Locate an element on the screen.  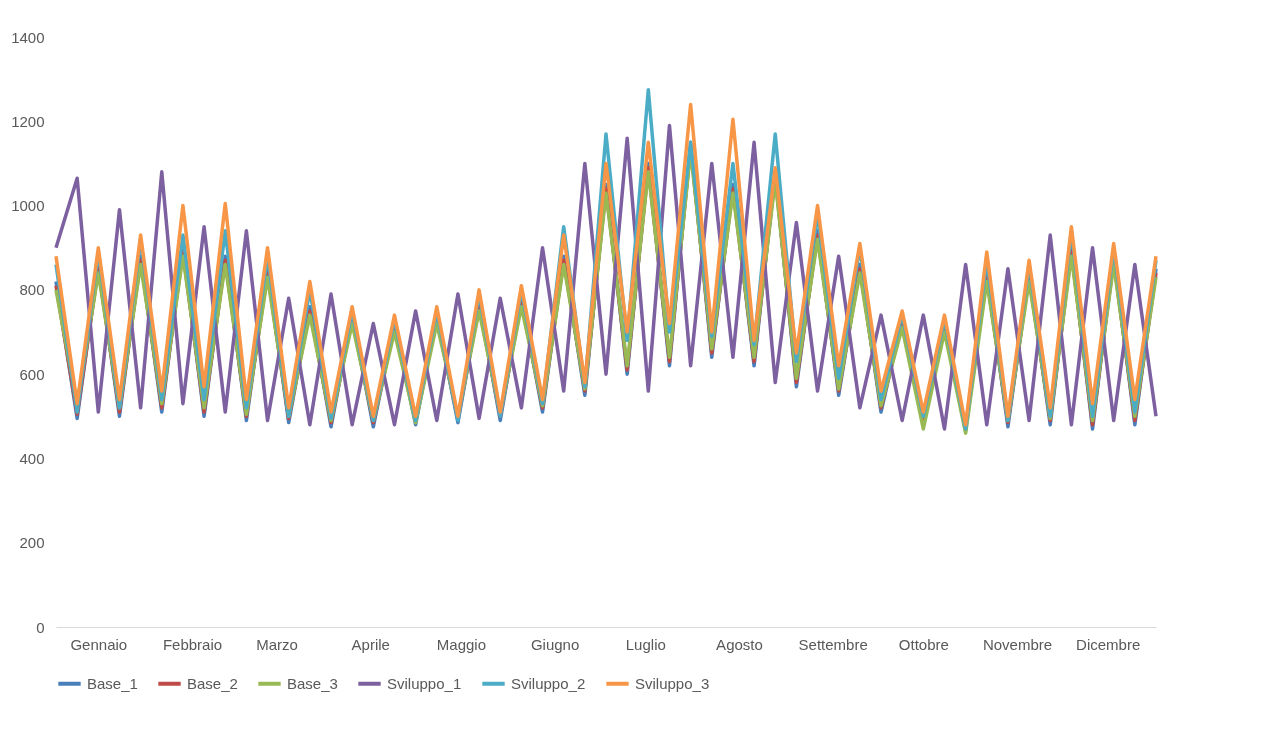
y-tick-label: 0 is located at coordinates (40, 627).